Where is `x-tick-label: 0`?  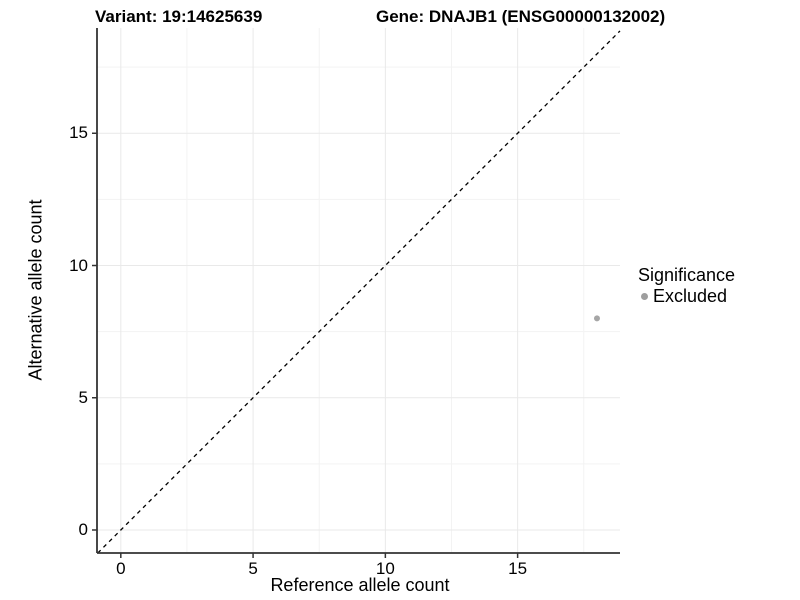 x-tick-label: 0 is located at coordinates (121, 568).